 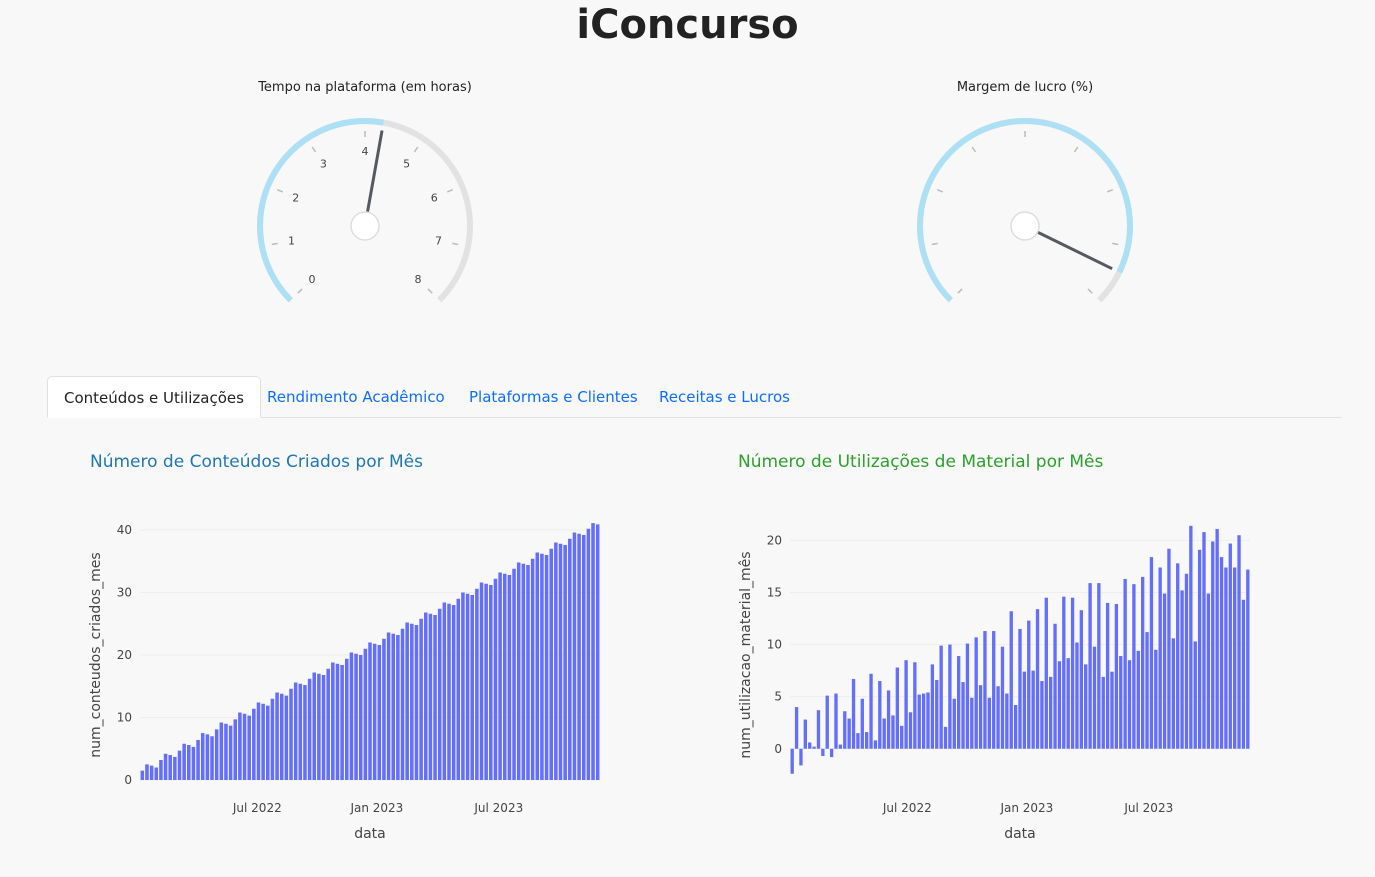 I want to click on gauge-tick-label: 1, so click(x=291, y=241).